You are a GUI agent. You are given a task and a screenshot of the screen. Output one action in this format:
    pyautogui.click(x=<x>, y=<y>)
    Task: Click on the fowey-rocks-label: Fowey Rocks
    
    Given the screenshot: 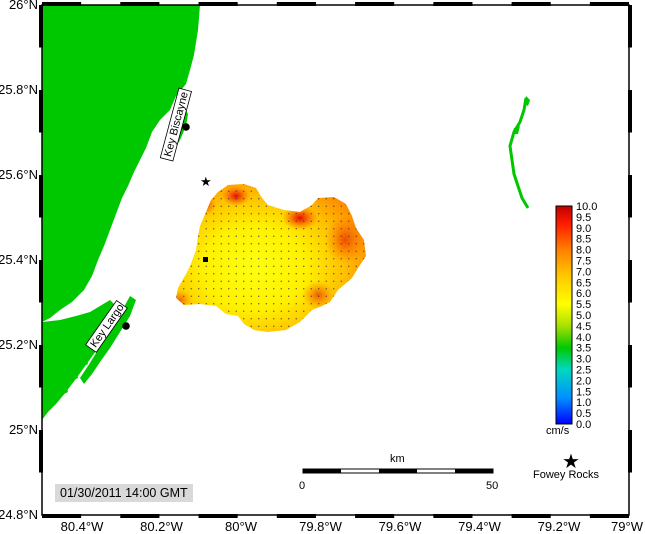 What is the action you would take?
    pyautogui.click(x=566, y=475)
    